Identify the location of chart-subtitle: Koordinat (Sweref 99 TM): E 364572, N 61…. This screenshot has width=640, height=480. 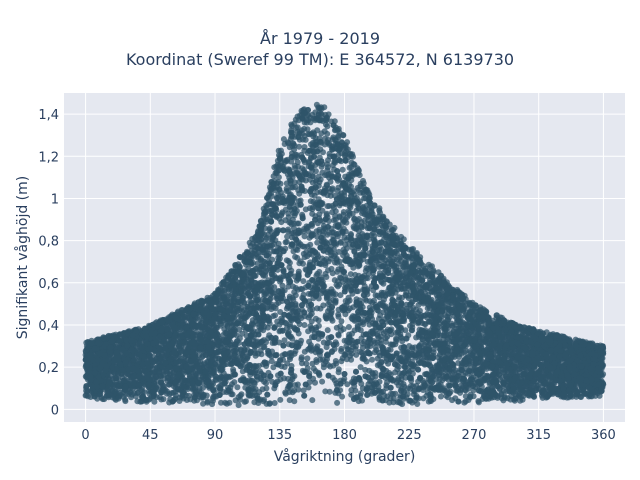
(320, 59).